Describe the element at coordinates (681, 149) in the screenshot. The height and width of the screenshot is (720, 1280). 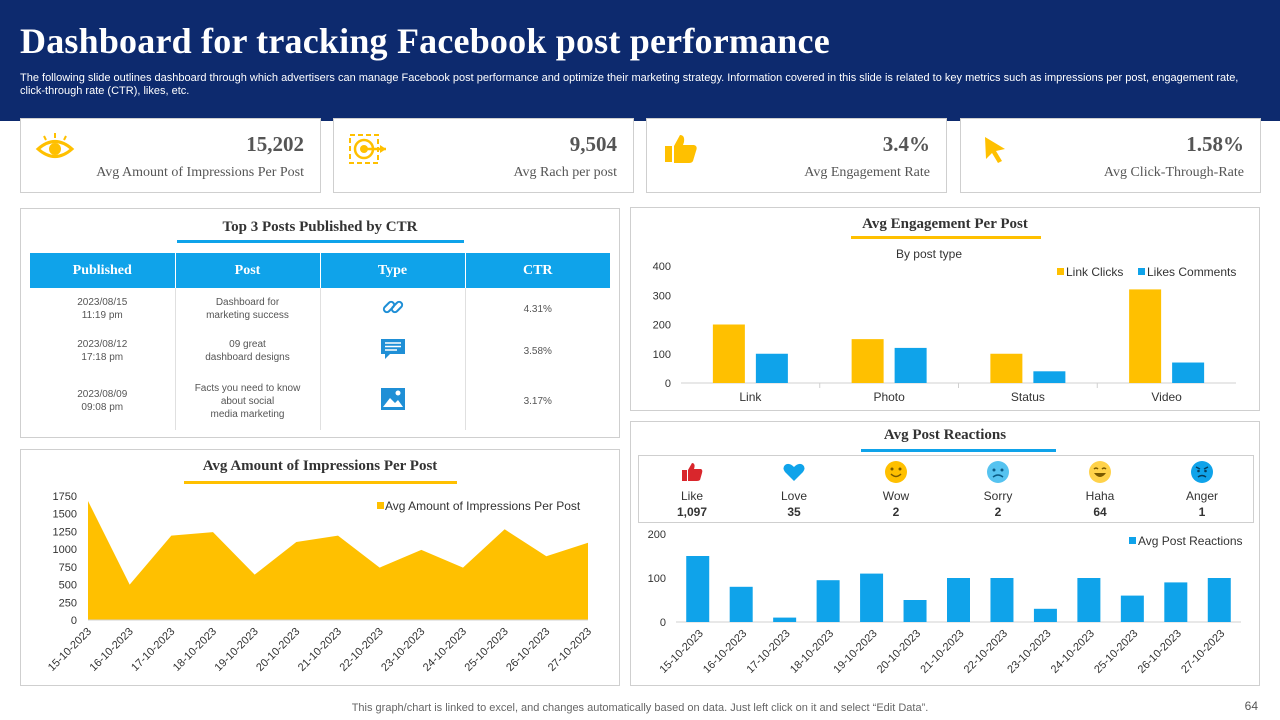
I see `thumbs-up-icon` at that location.